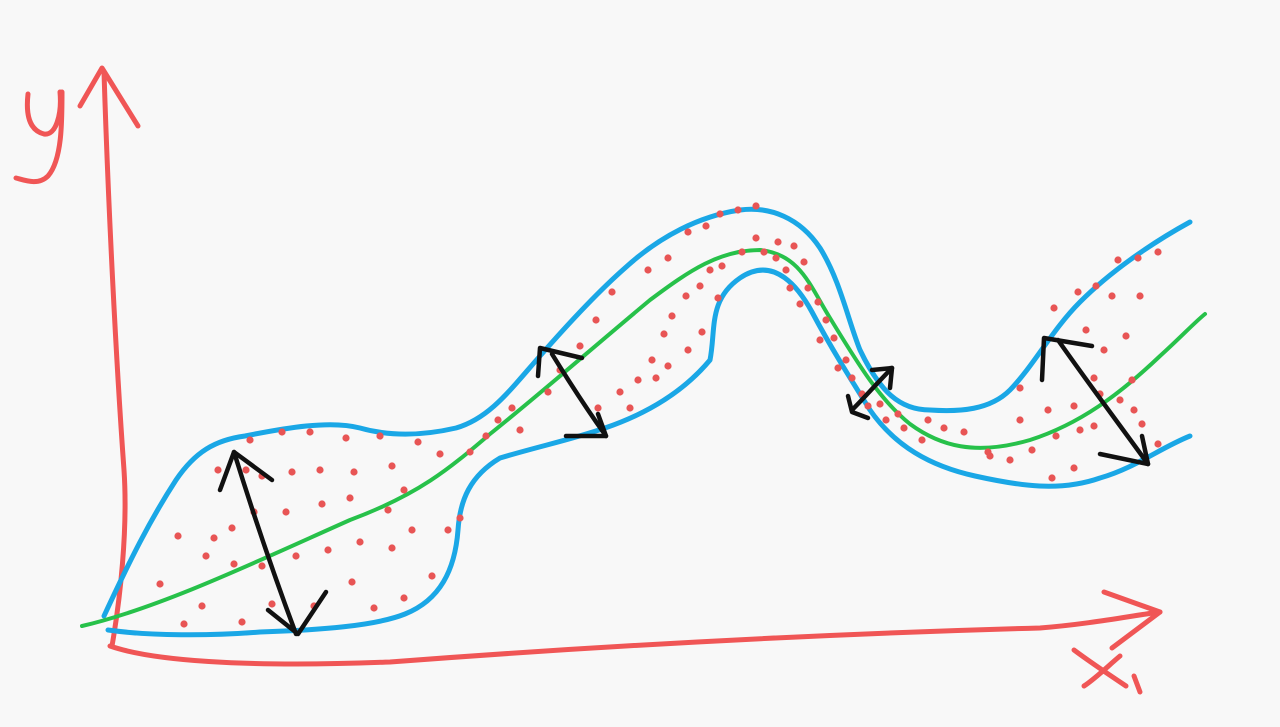  Describe the element at coordinates (114, 359) in the screenshot. I see `y-axis-line` at that location.